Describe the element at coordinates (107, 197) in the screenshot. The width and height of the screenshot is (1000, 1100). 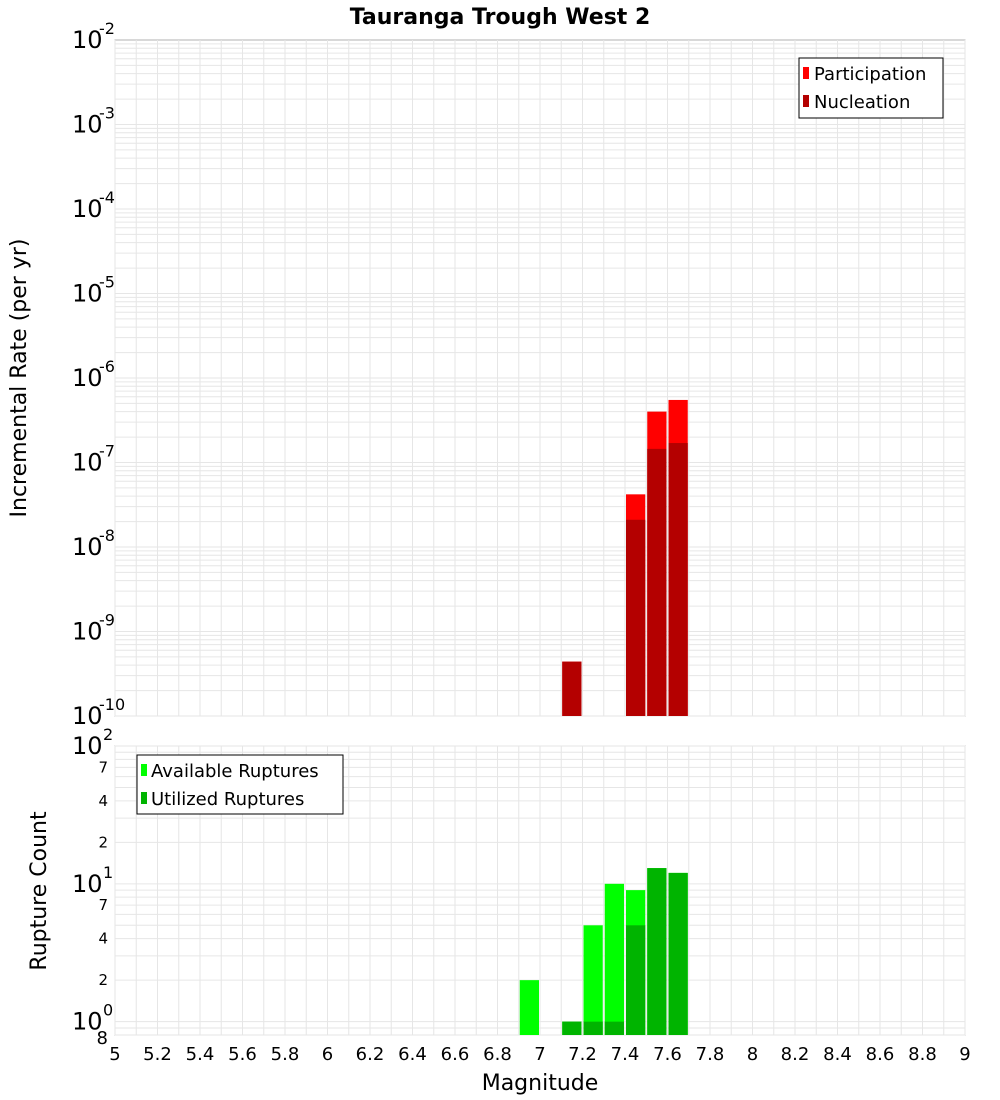
I see `rate-y-tick-exponent: -4` at that location.